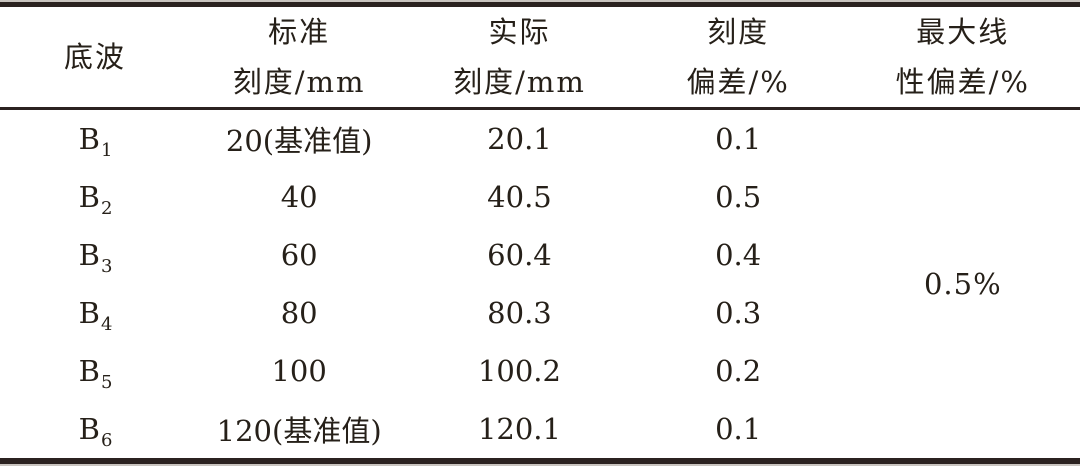 The image size is (1080, 470). Describe the element at coordinates (962, 82) in the screenshot. I see `header-label-line2: 性偏差/%` at that location.